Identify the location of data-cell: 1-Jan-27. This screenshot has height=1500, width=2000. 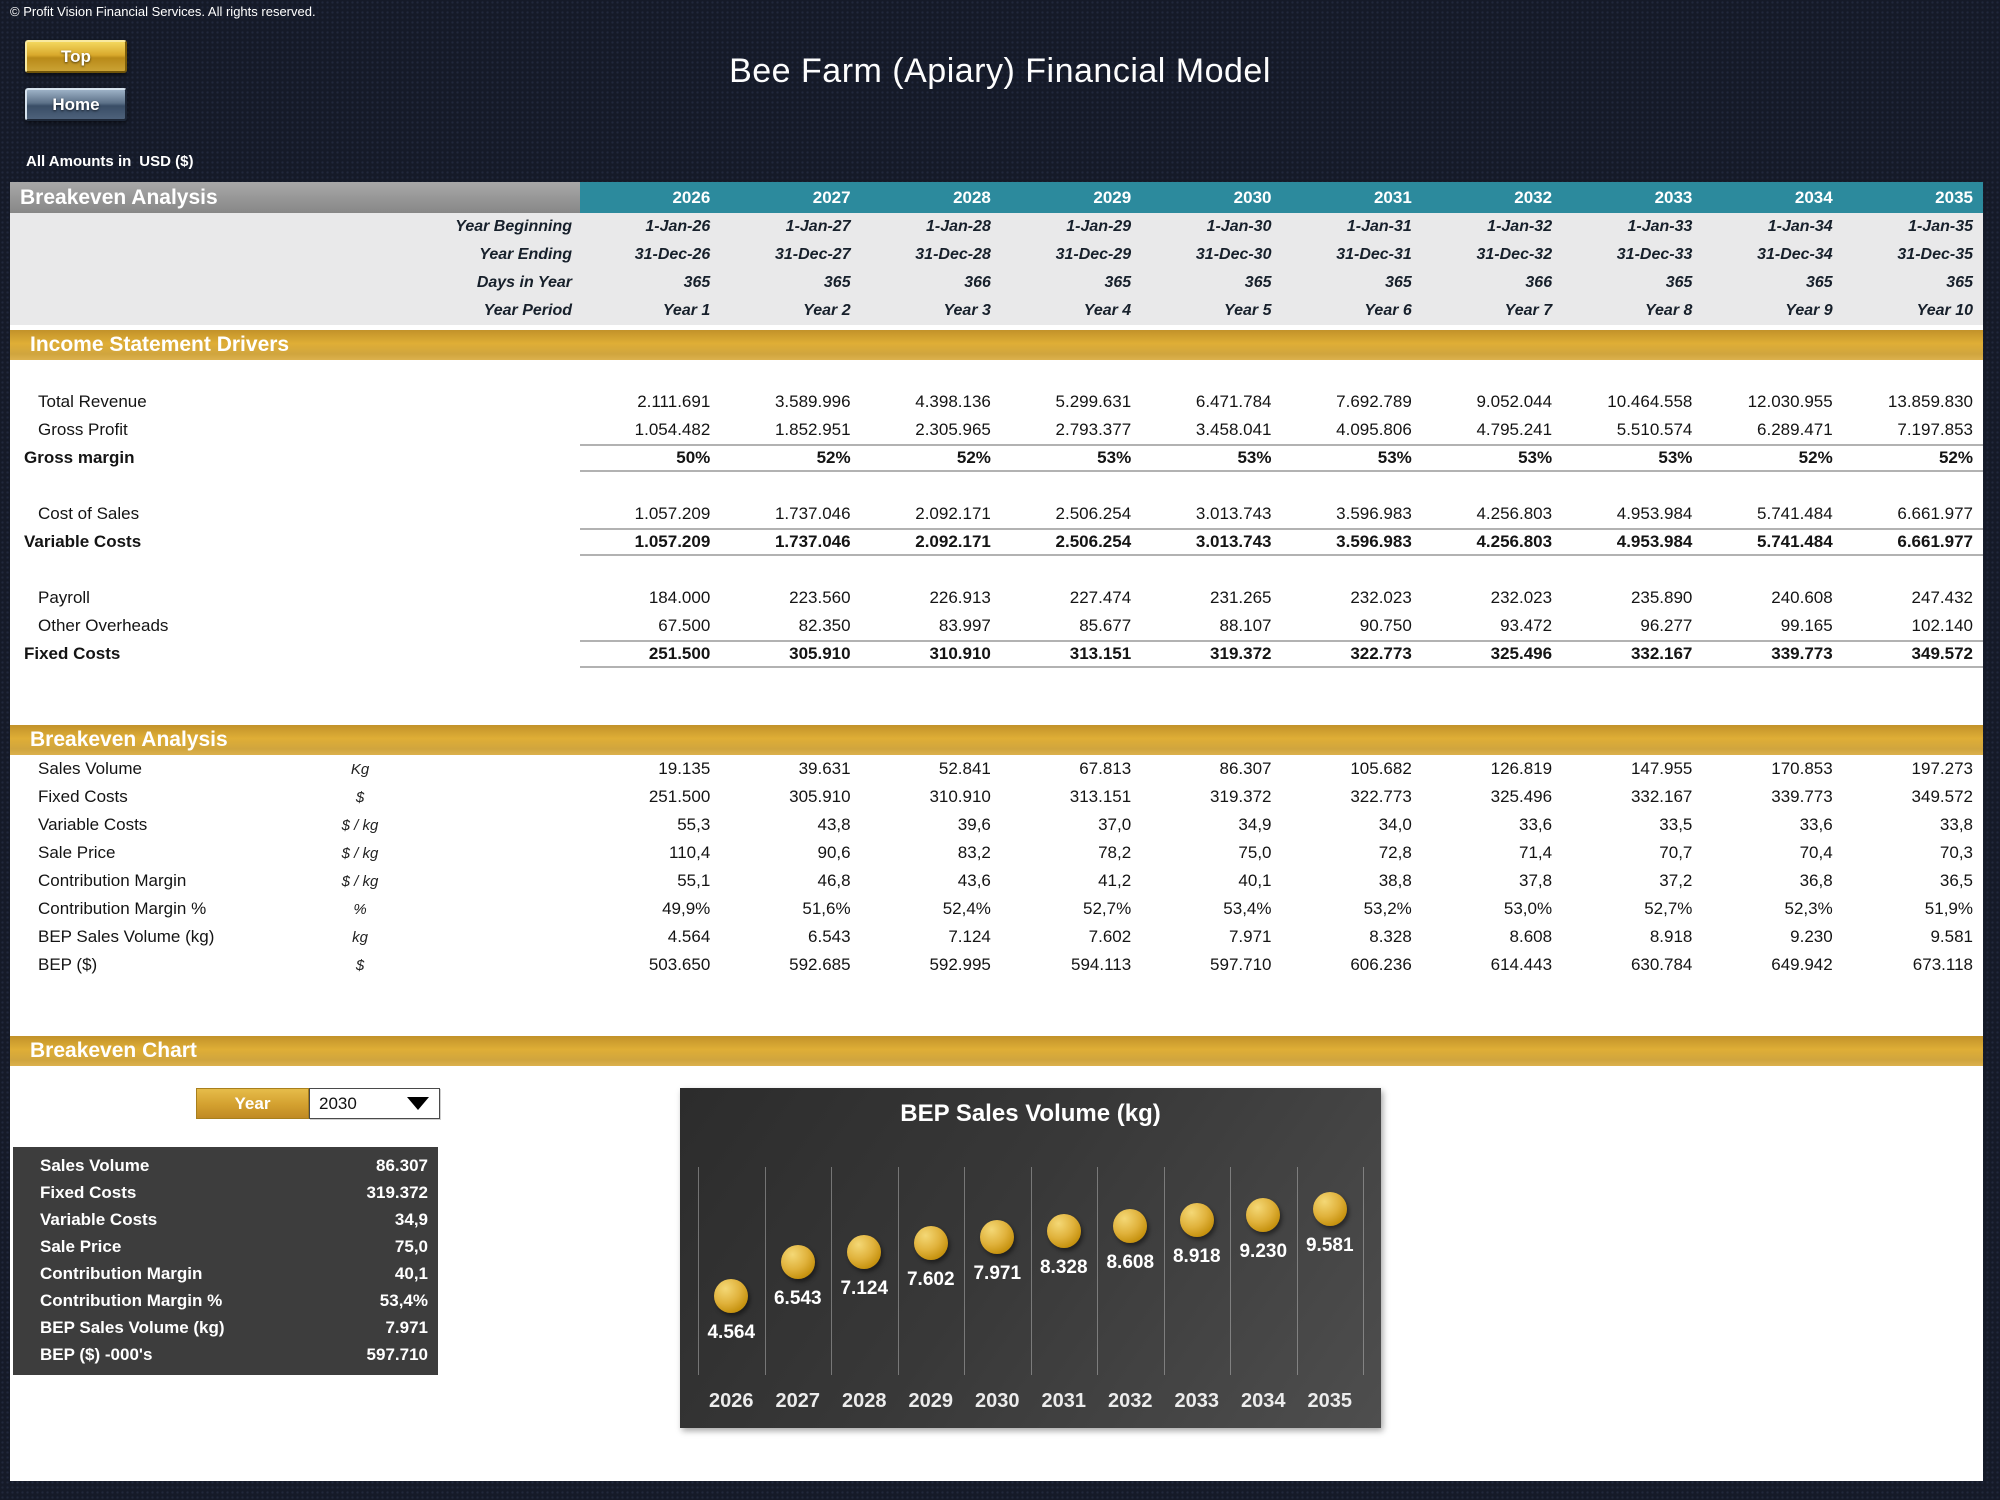
(818, 226).